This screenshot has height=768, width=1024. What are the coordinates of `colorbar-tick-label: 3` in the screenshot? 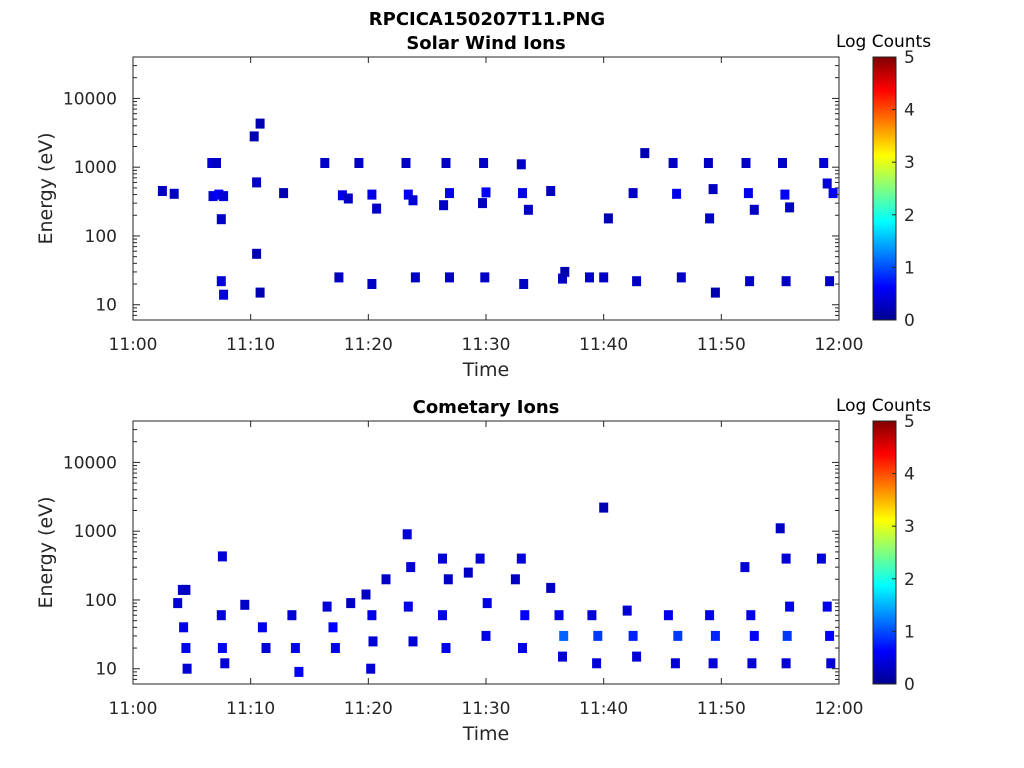 It's located at (909, 163).